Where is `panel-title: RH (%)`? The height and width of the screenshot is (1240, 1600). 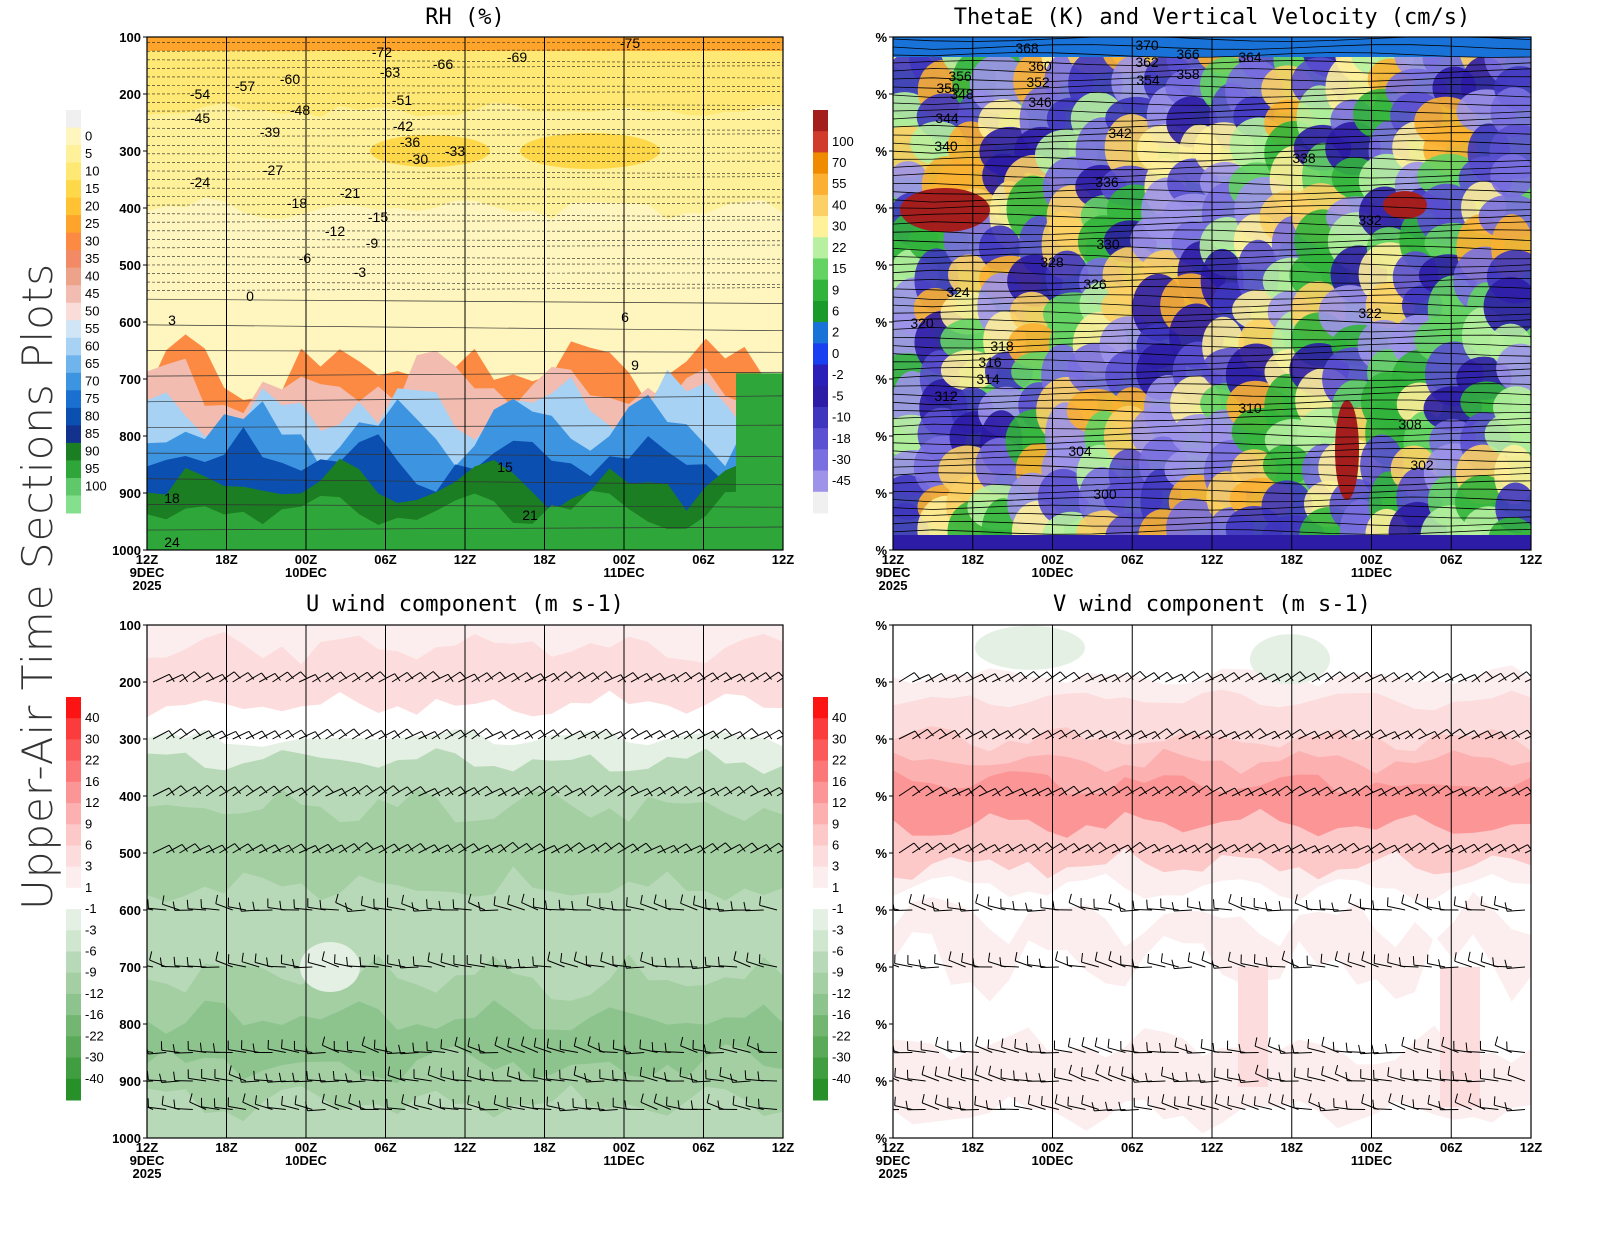 panel-title: RH (%) is located at coordinates (464, 17).